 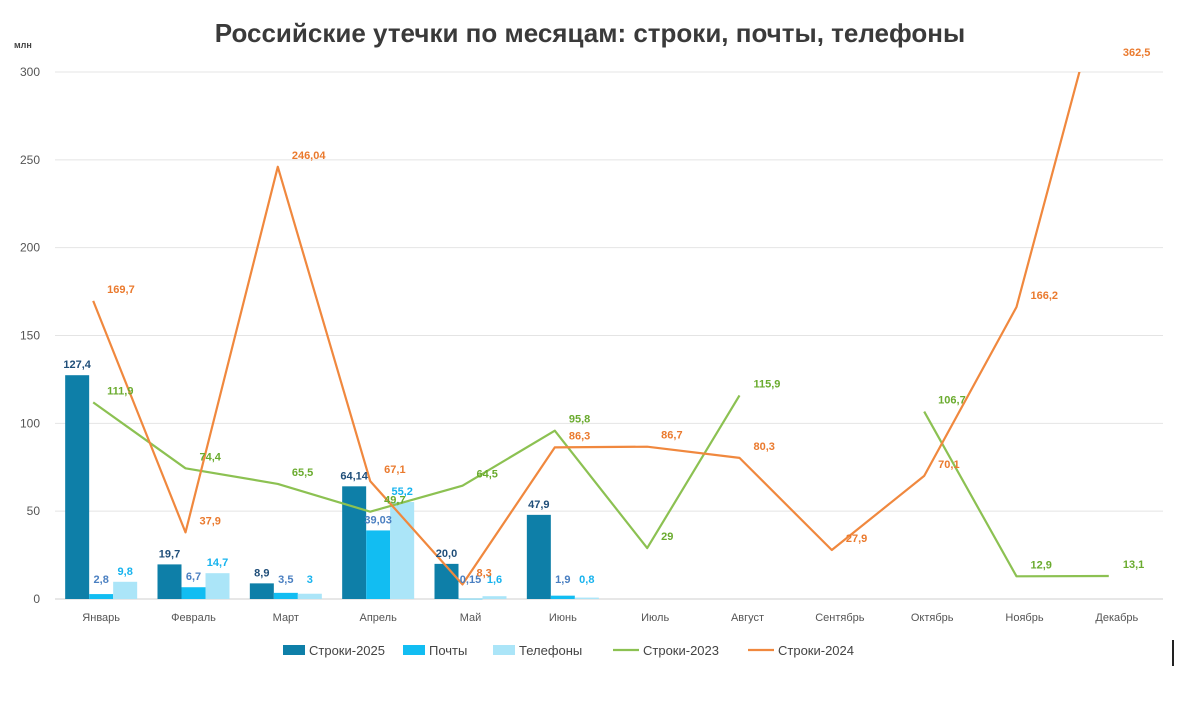 I want to click on x-tick-label: Март, so click(x=286, y=618).